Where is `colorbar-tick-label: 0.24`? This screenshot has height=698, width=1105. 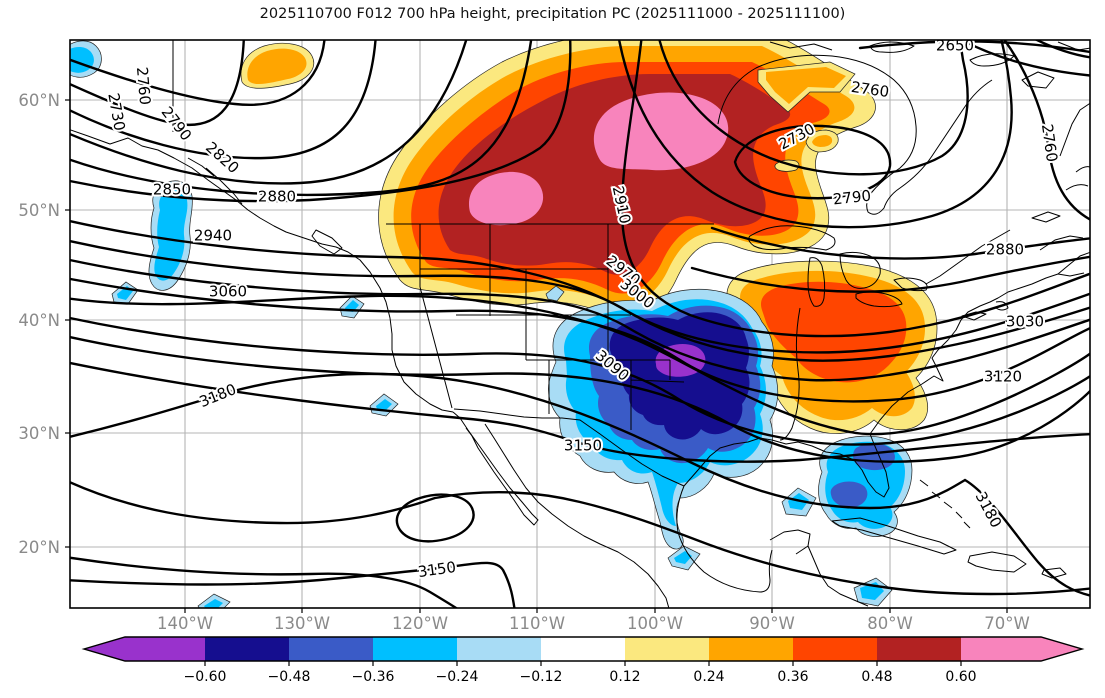
colorbar-tick-label: 0.24 is located at coordinates (708, 677).